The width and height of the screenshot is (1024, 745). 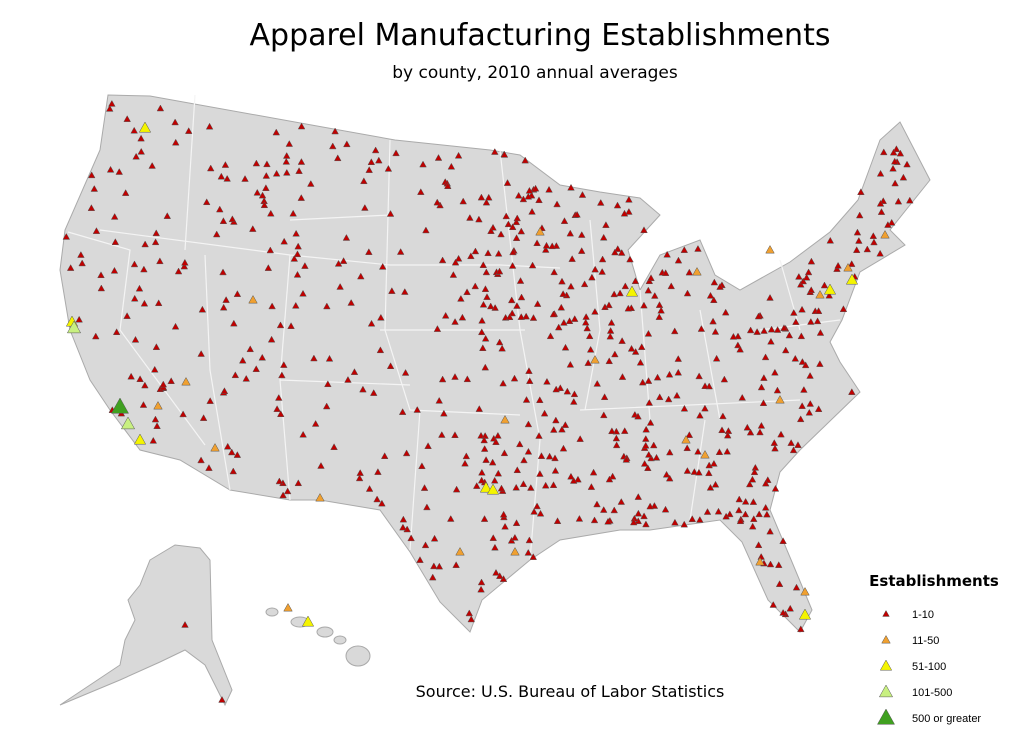 I want to click on legend: 1-10 11-50 51-100 101-500 500 or greater, so click(x=929, y=667).